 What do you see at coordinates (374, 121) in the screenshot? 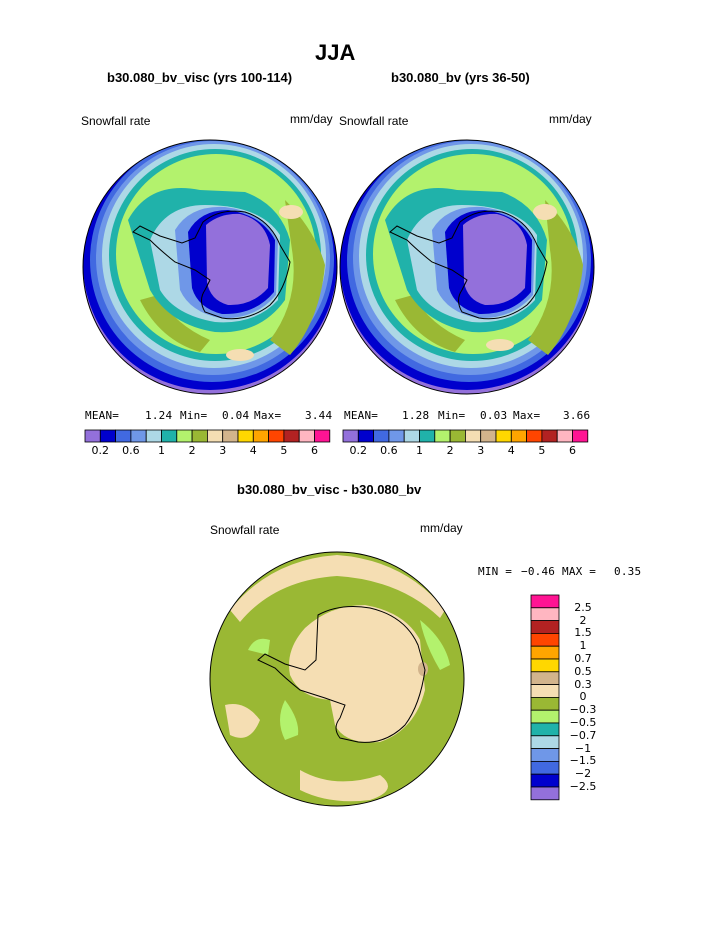
I see `right-variable-label: Snowfall rate` at bounding box center [374, 121].